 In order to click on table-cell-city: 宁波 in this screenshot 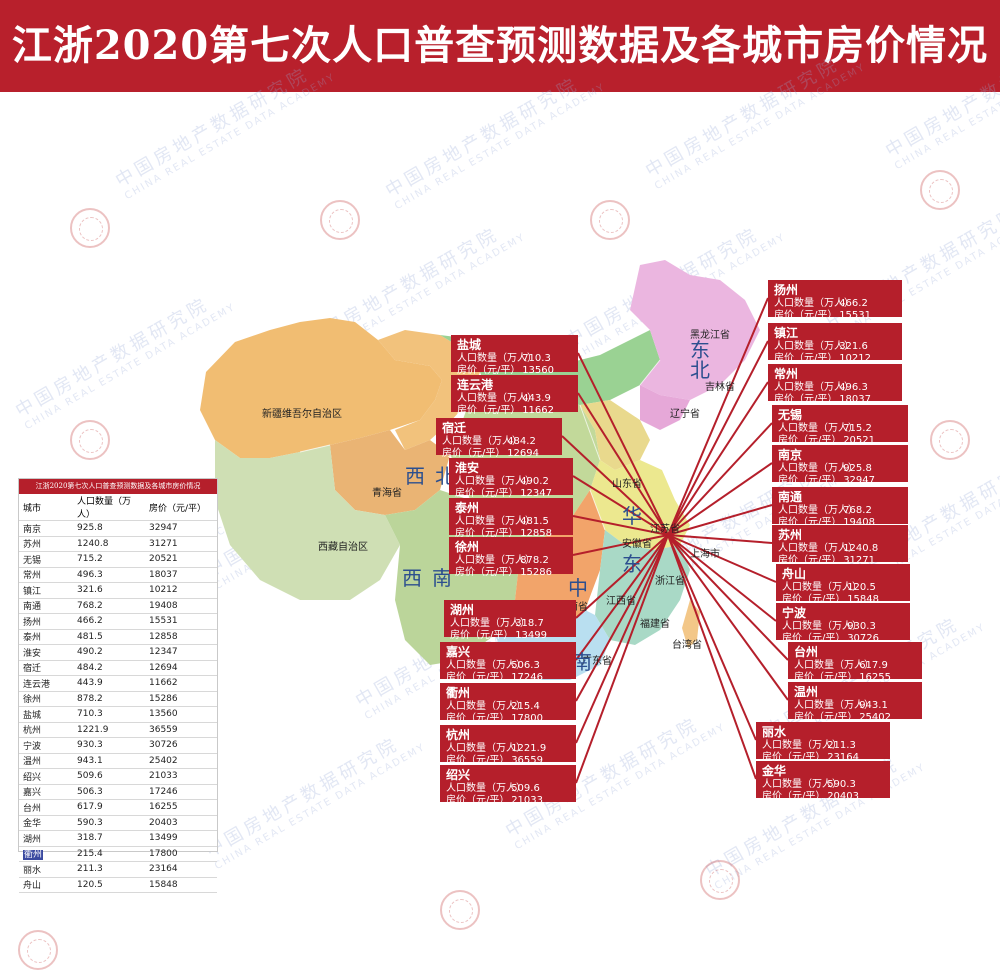, I will do `click(46, 745)`.